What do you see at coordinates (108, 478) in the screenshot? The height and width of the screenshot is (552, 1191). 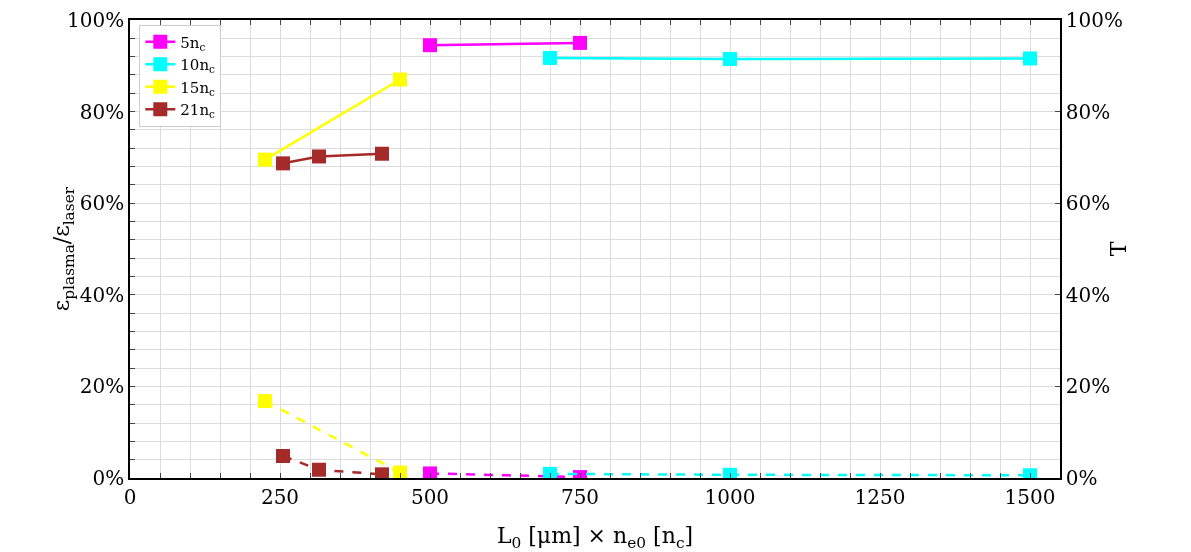 I see `y-tick-label: 0%` at bounding box center [108, 478].